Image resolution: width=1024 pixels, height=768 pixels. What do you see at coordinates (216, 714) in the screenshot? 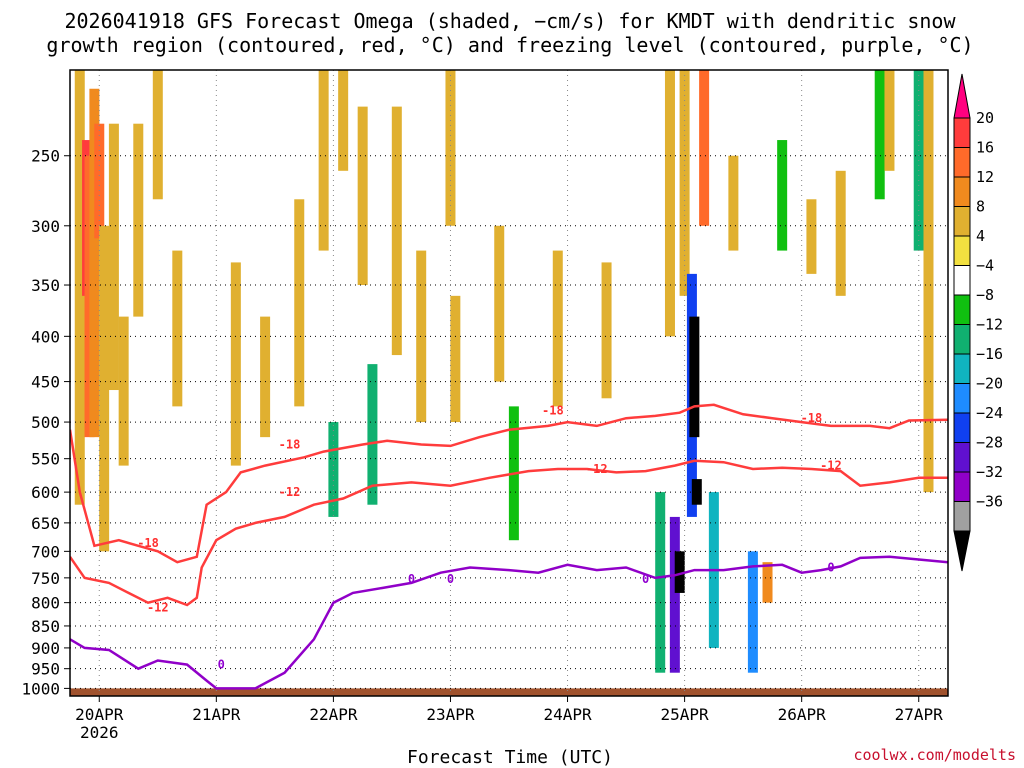
I see `x-tick-label: 21APR` at bounding box center [216, 714].